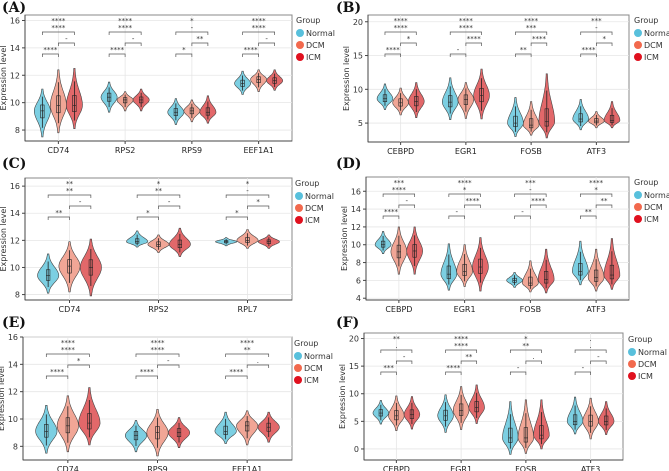 Image resolution: width=669 pixels, height=471 pixels. I want to click on y-tick-label: 15, so click(358, 56).